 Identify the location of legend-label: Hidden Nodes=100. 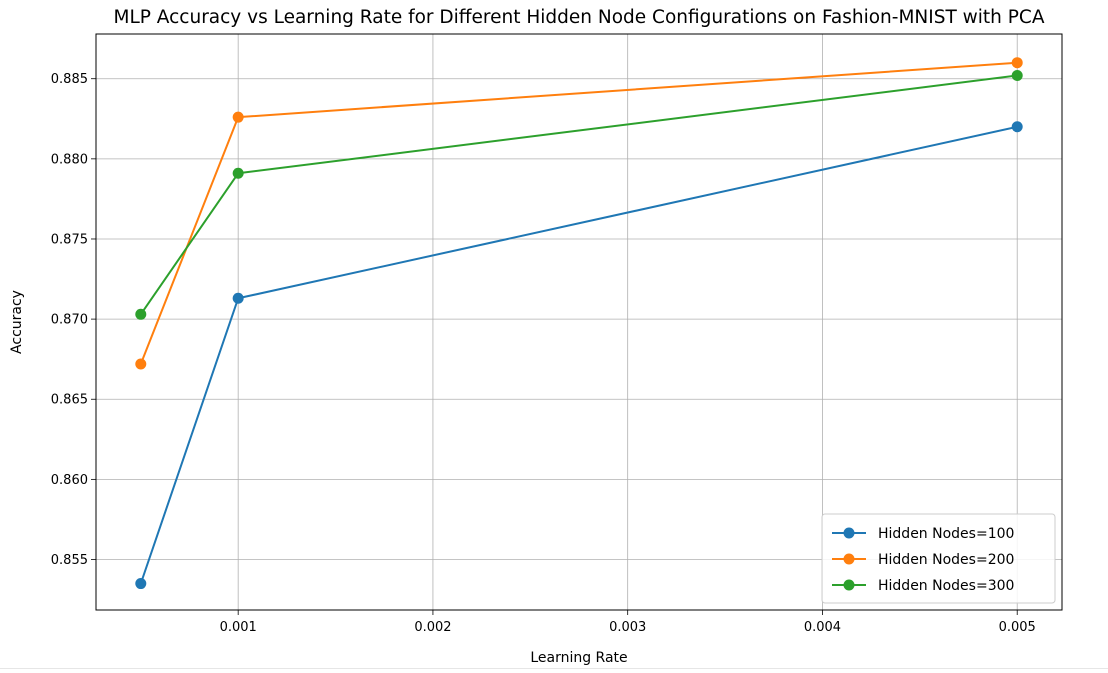
(946, 534).